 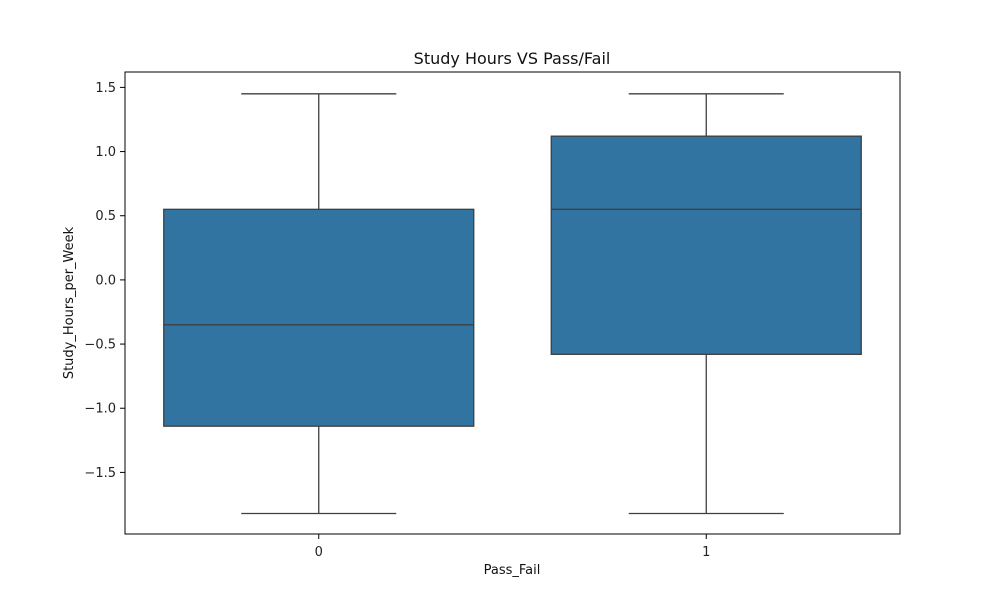 I want to click on y-tick-label: 0.5, so click(x=105, y=216).